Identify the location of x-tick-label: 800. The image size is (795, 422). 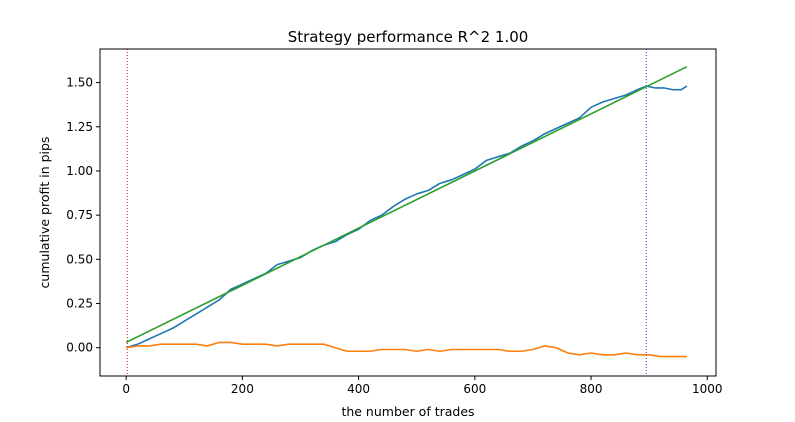
(591, 389).